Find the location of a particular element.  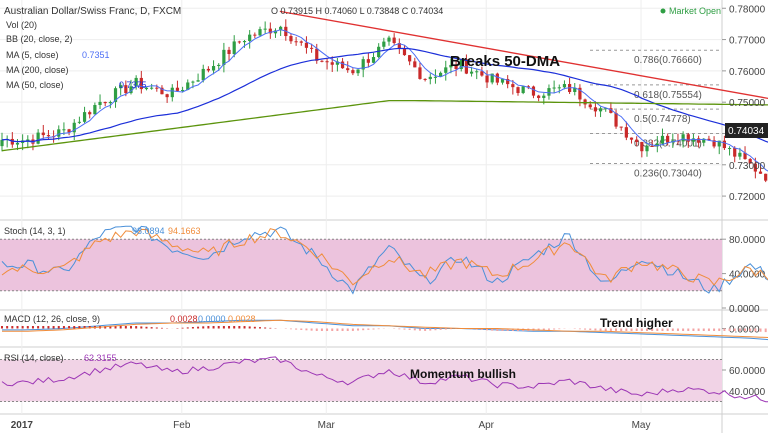

fib-level-label: 0.786(0.76660) is located at coordinates (668, 60).